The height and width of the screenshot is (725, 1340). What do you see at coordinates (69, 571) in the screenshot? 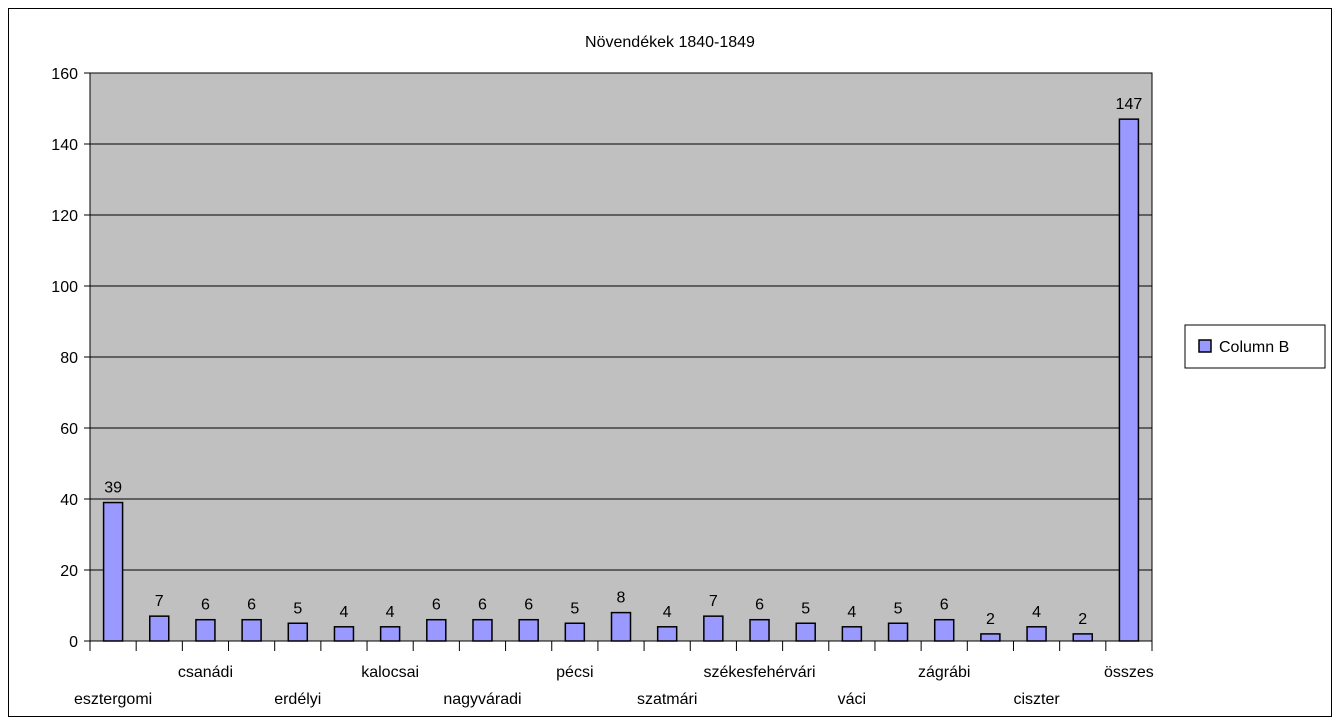
I see `y-tick-label: 20` at bounding box center [69, 571].